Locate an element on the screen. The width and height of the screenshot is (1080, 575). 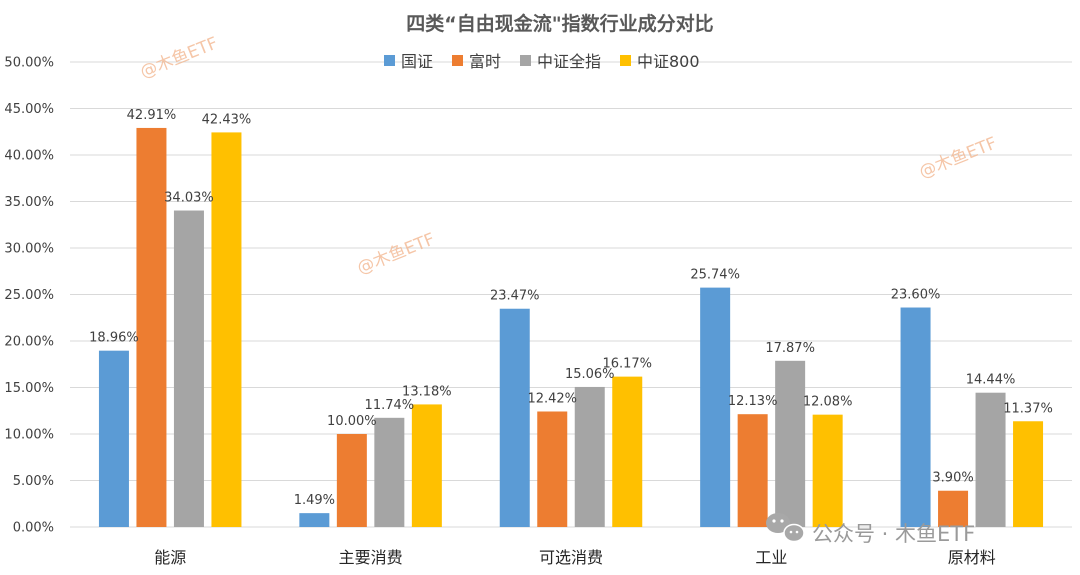
legend-entry: 国证 is located at coordinates (417, 61).